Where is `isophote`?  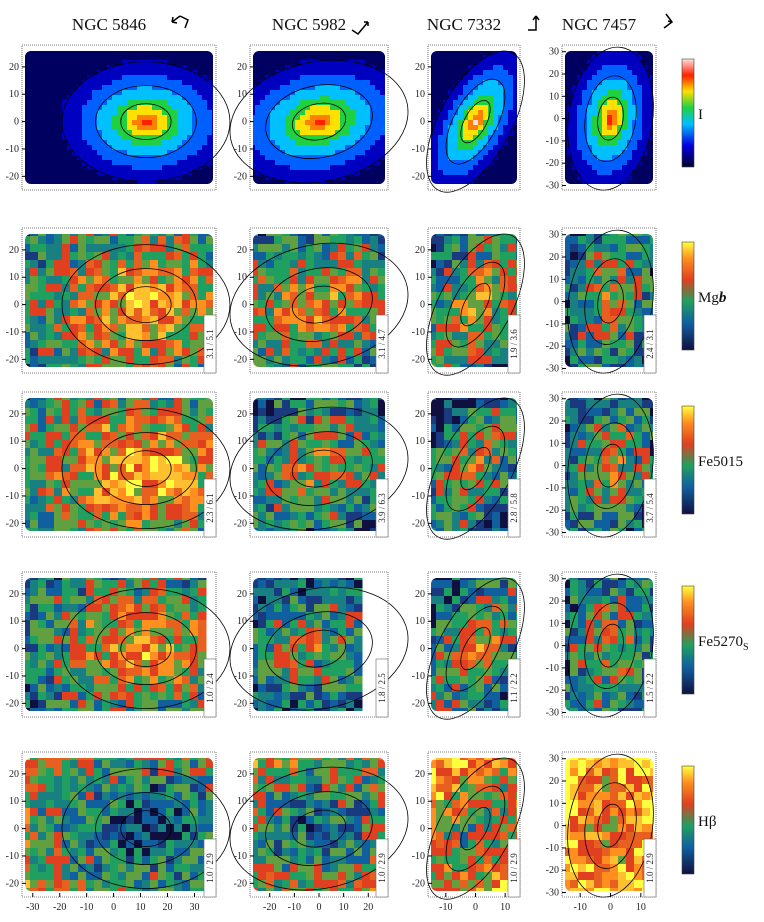
isophote is located at coordinates (146, 469).